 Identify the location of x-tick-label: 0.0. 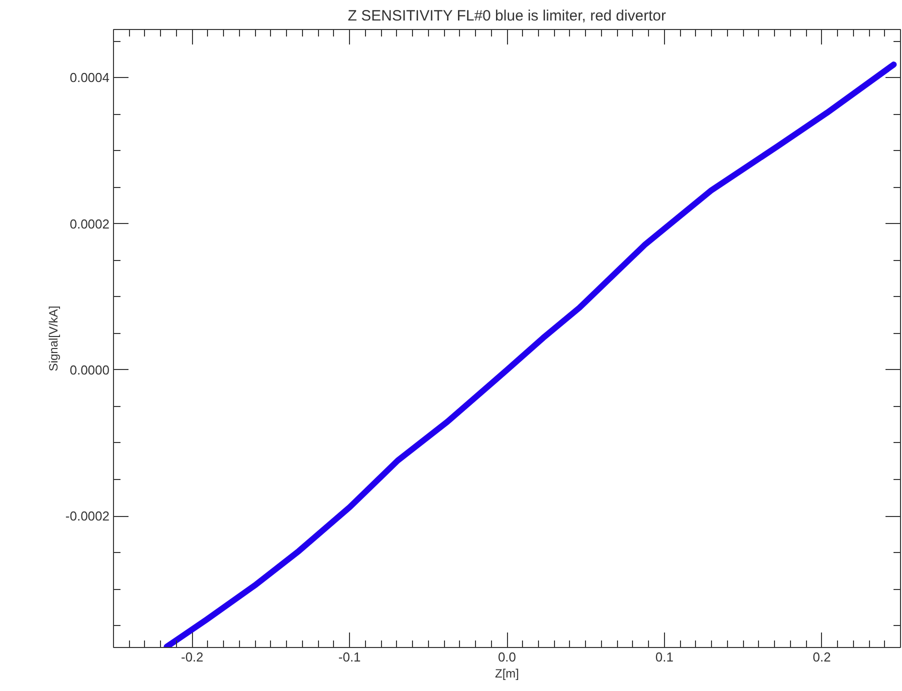
(507, 657).